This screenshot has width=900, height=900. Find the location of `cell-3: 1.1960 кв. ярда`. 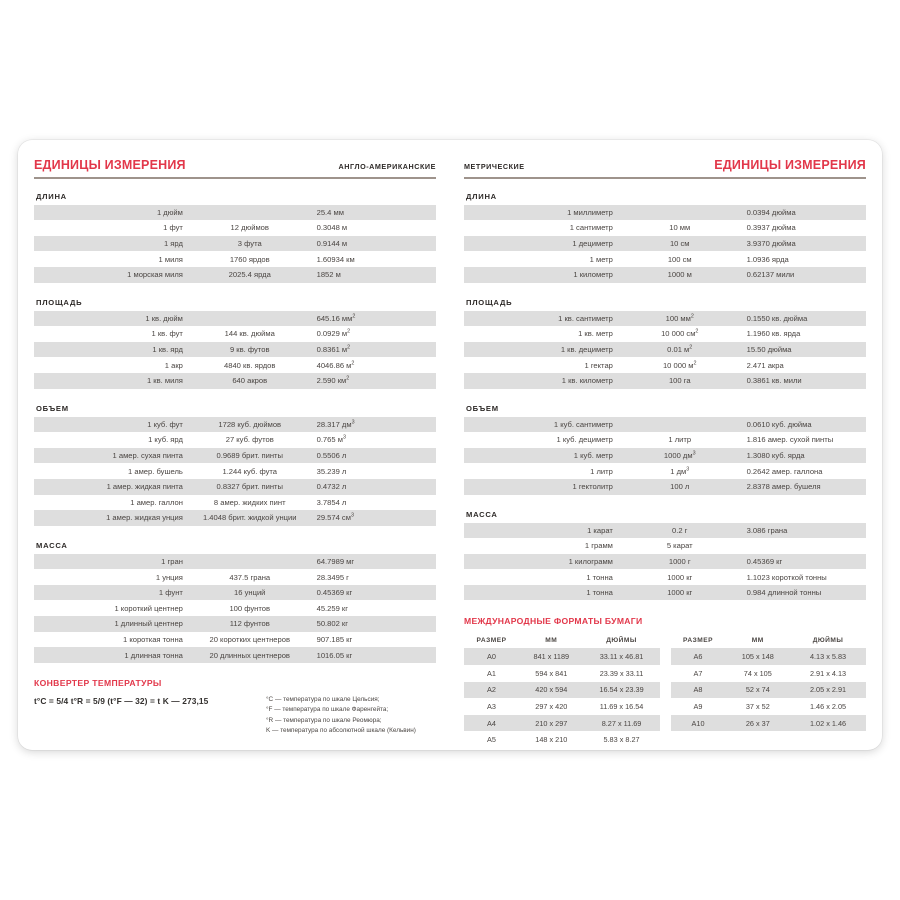

cell-3: 1.1960 кв. ярда is located at coordinates (803, 334).